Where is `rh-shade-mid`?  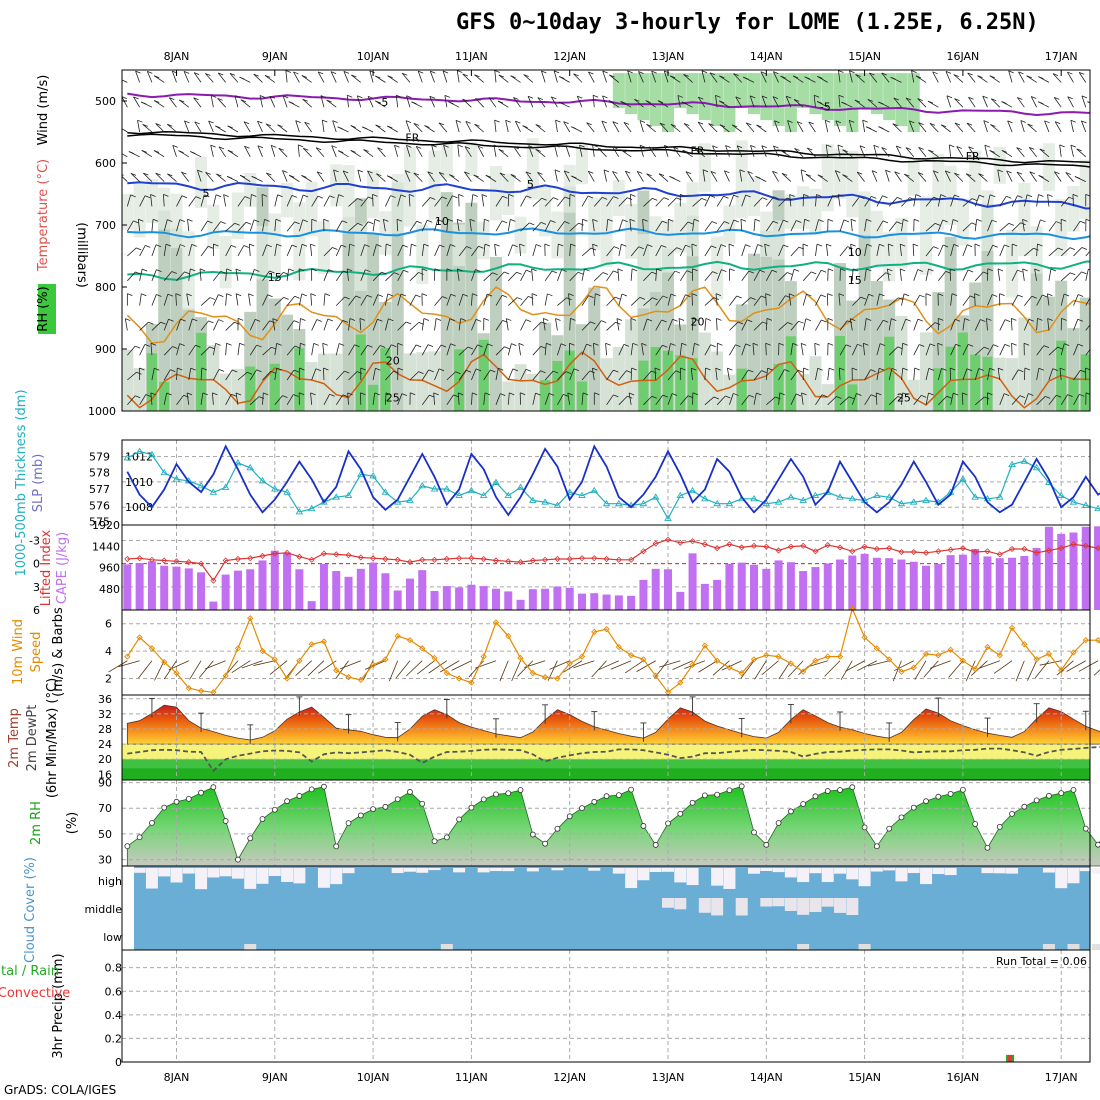 rh-shade-mid is located at coordinates (717, 268).